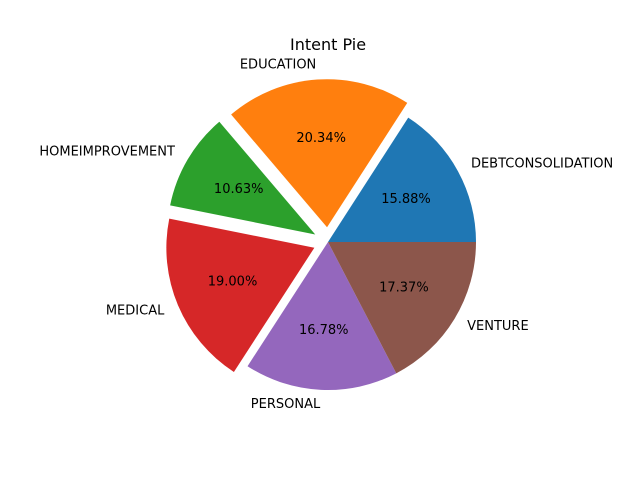 This screenshot has width=640, height=480. I want to click on pie-label-homeimprovement: HOMEIMPROVEMENT, so click(107, 151).